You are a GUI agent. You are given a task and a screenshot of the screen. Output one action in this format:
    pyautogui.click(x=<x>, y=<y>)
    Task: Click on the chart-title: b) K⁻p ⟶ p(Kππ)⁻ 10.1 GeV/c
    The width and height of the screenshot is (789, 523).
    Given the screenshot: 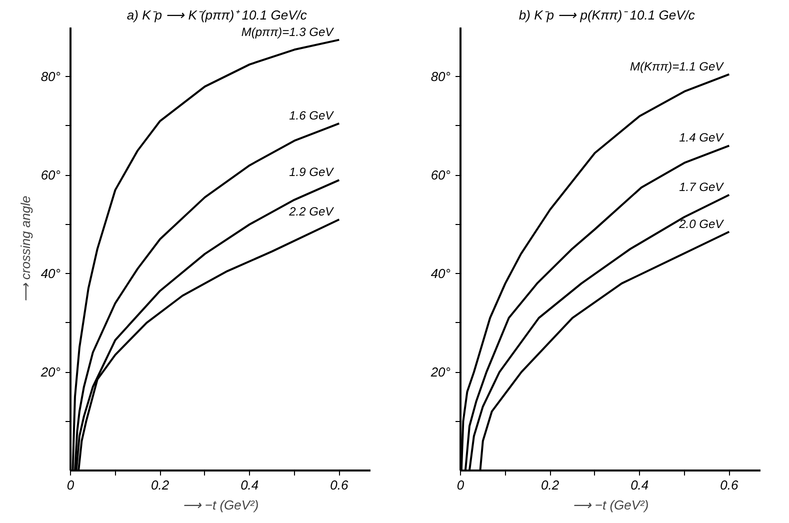 What is the action you would take?
    pyautogui.click(x=607, y=15)
    